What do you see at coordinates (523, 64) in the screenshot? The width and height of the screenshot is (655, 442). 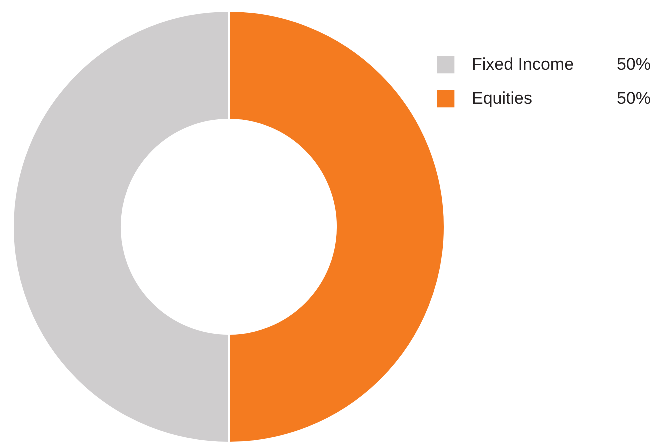 I see `legend-label: Fixed Income` at bounding box center [523, 64].